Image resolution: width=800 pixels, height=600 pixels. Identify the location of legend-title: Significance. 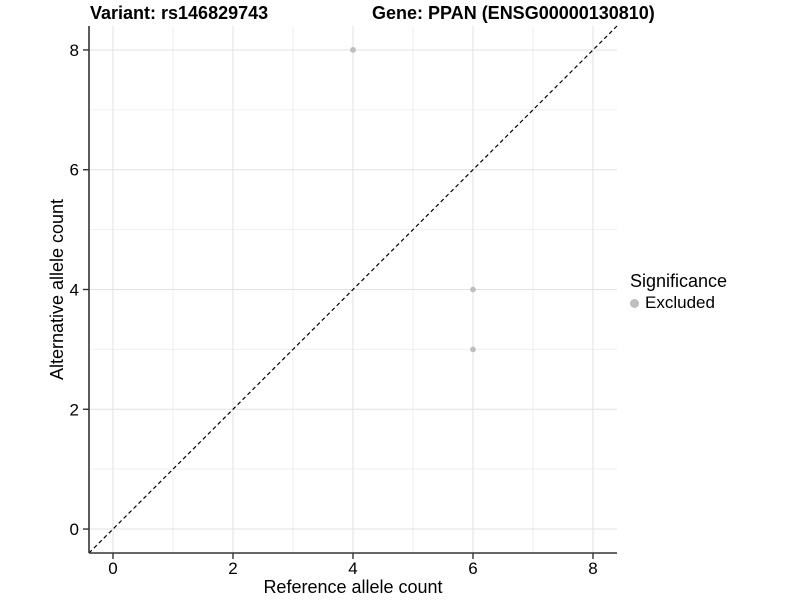
(679, 281).